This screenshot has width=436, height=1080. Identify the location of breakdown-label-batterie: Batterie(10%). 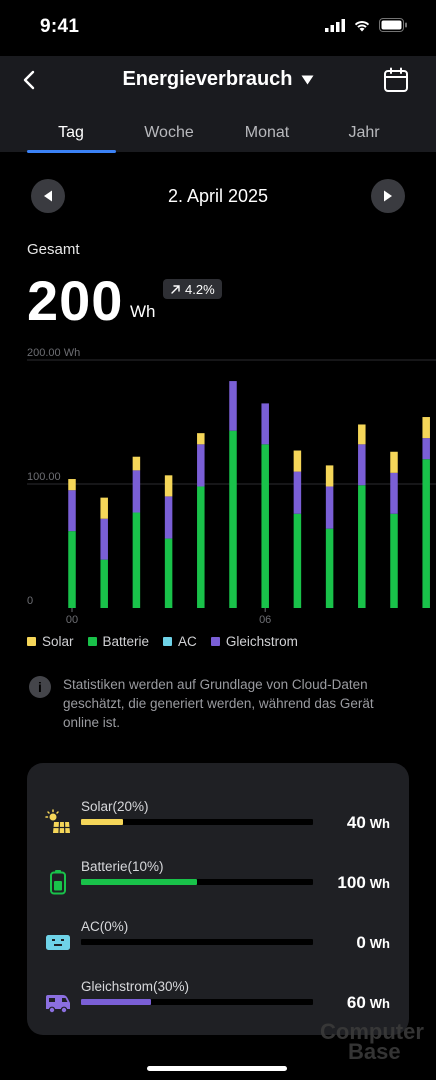
(122, 866).